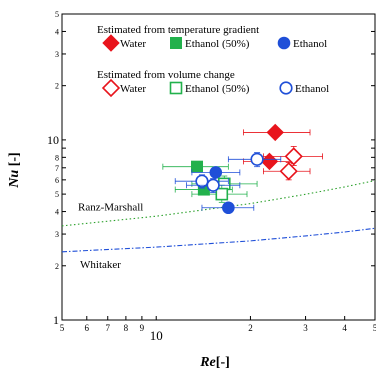 This screenshot has width=376, height=372. Describe the element at coordinates (111, 88) in the screenshot. I see `legend-marker-vol-water` at that location.